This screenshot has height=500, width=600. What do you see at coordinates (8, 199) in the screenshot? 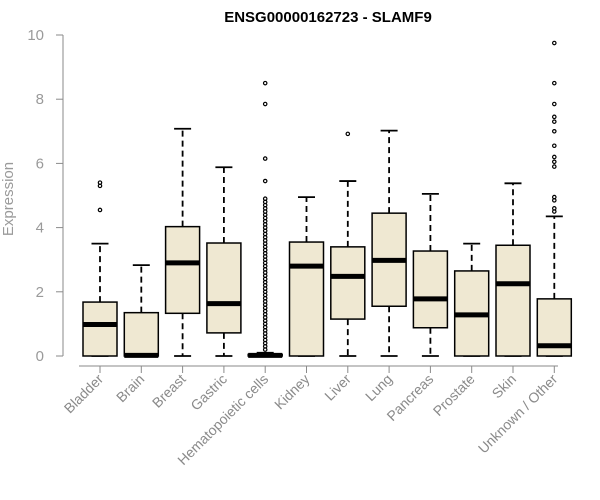
I see `y-axis-label: Expression` at bounding box center [8, 199].